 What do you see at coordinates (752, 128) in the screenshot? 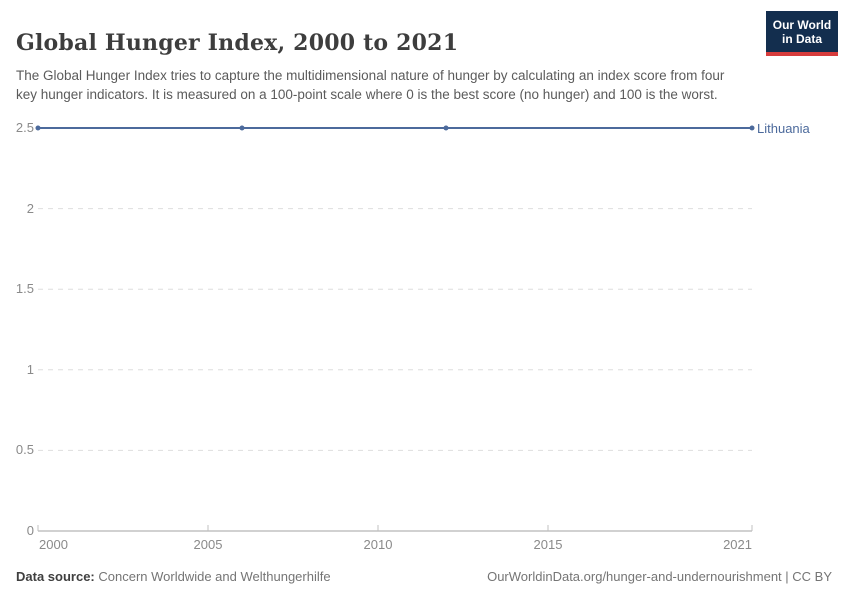
I see `data-point-2021` at bounding box center [752, 128].